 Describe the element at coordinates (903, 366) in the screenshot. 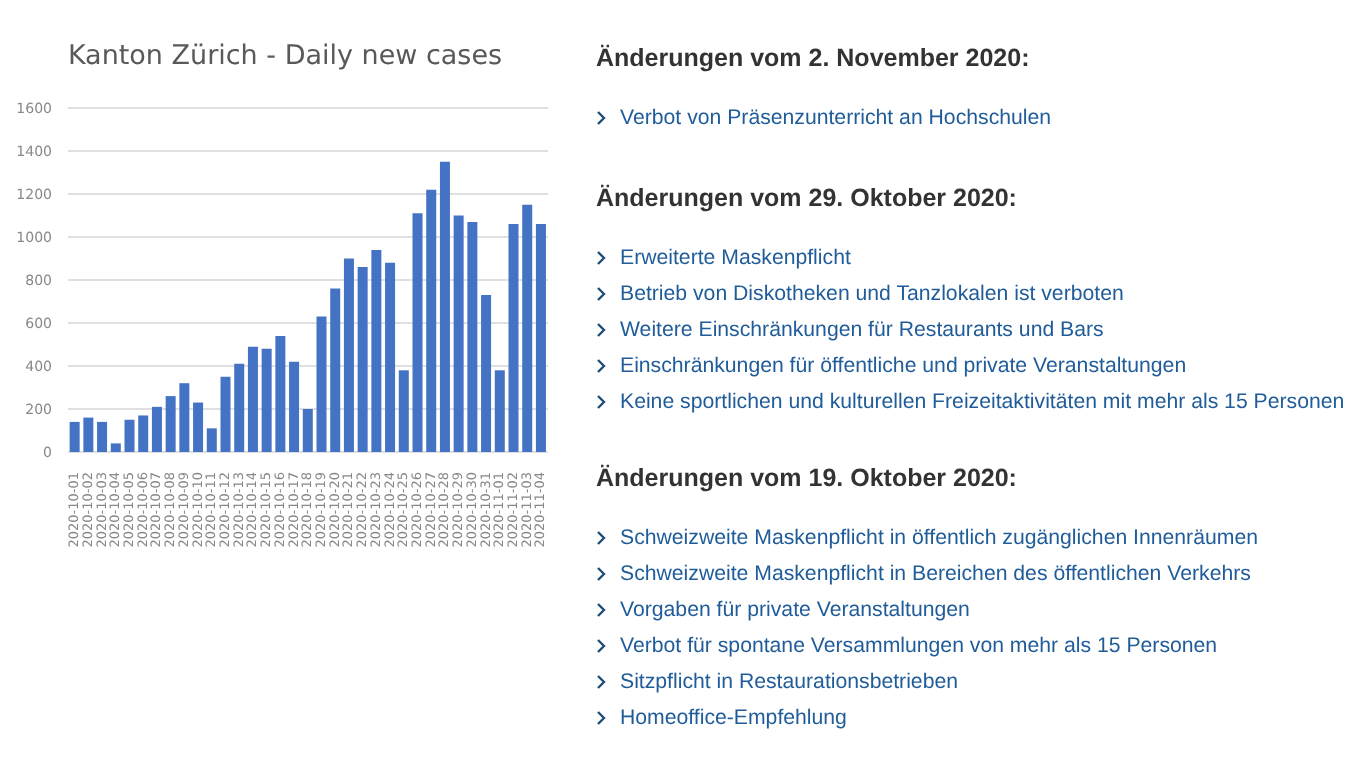

I see `text: Einschränkungen für öffentliche und private Veranstaltungen` at that location.